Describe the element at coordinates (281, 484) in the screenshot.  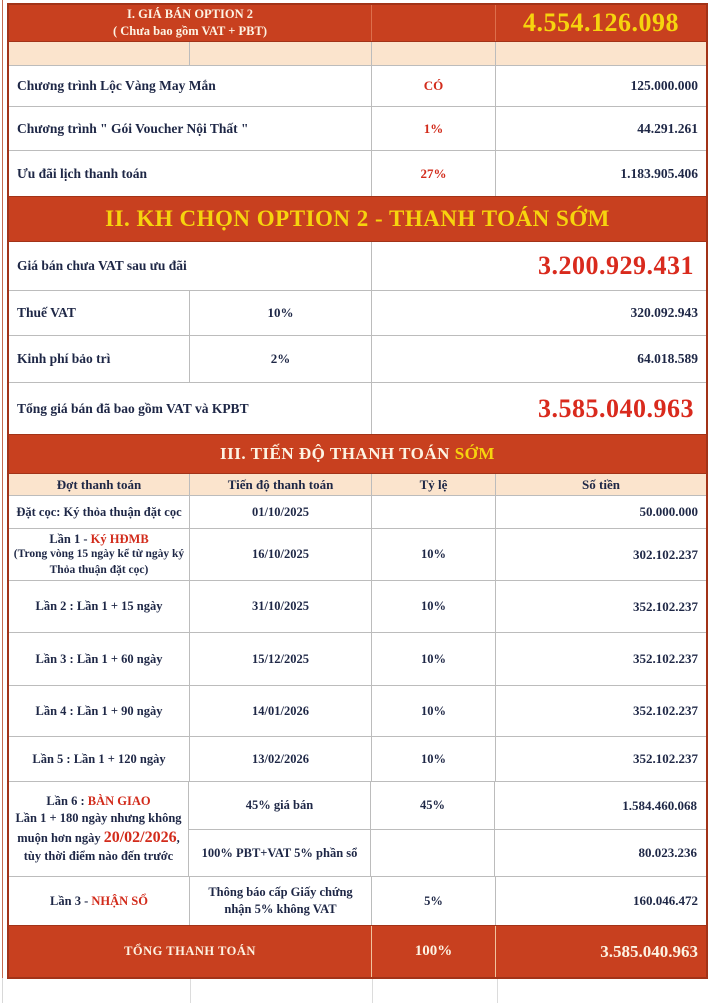
I see `column-header-schedule: Tiến độ thanh toán` at that location.